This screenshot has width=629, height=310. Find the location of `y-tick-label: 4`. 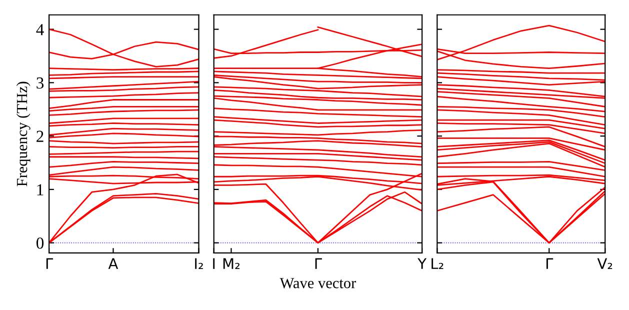

y-tick-label: 4 is located at coordinates (40, 30).